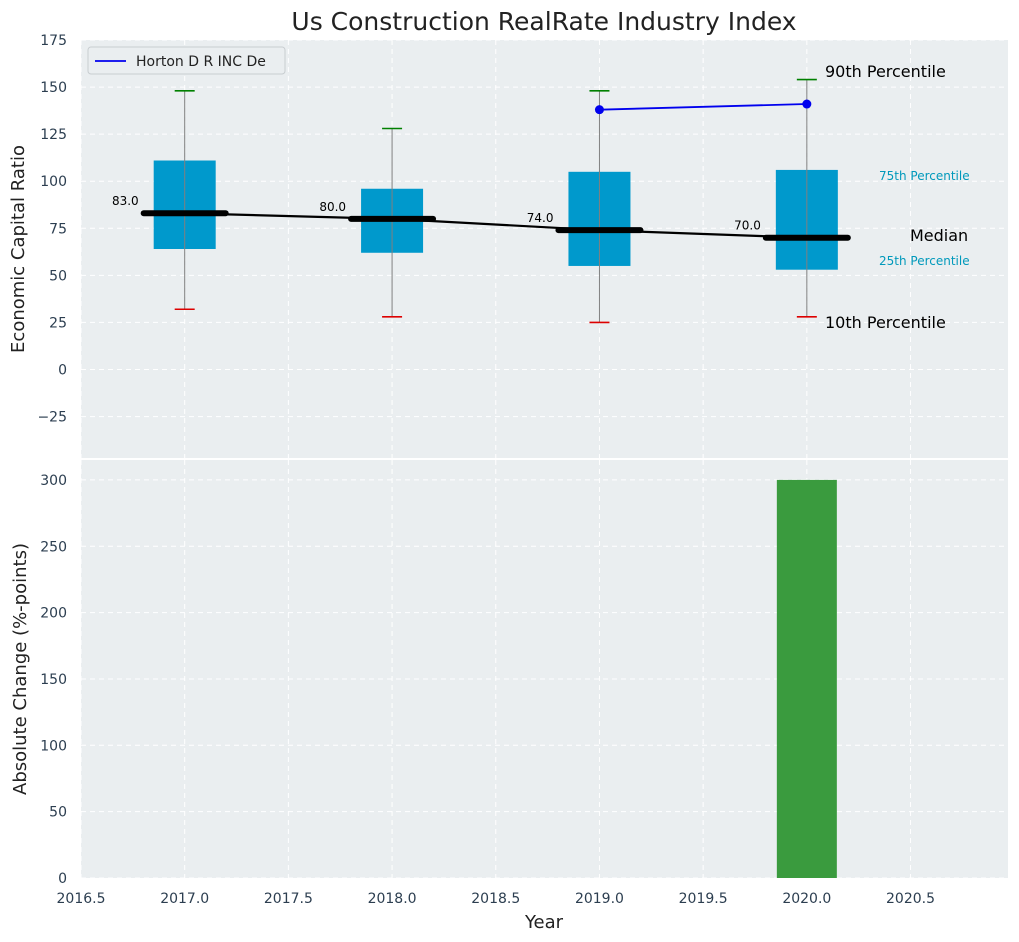 The image size is (1019, 942). I want to click on top-y-tick-label: 150, so click(53, 88).